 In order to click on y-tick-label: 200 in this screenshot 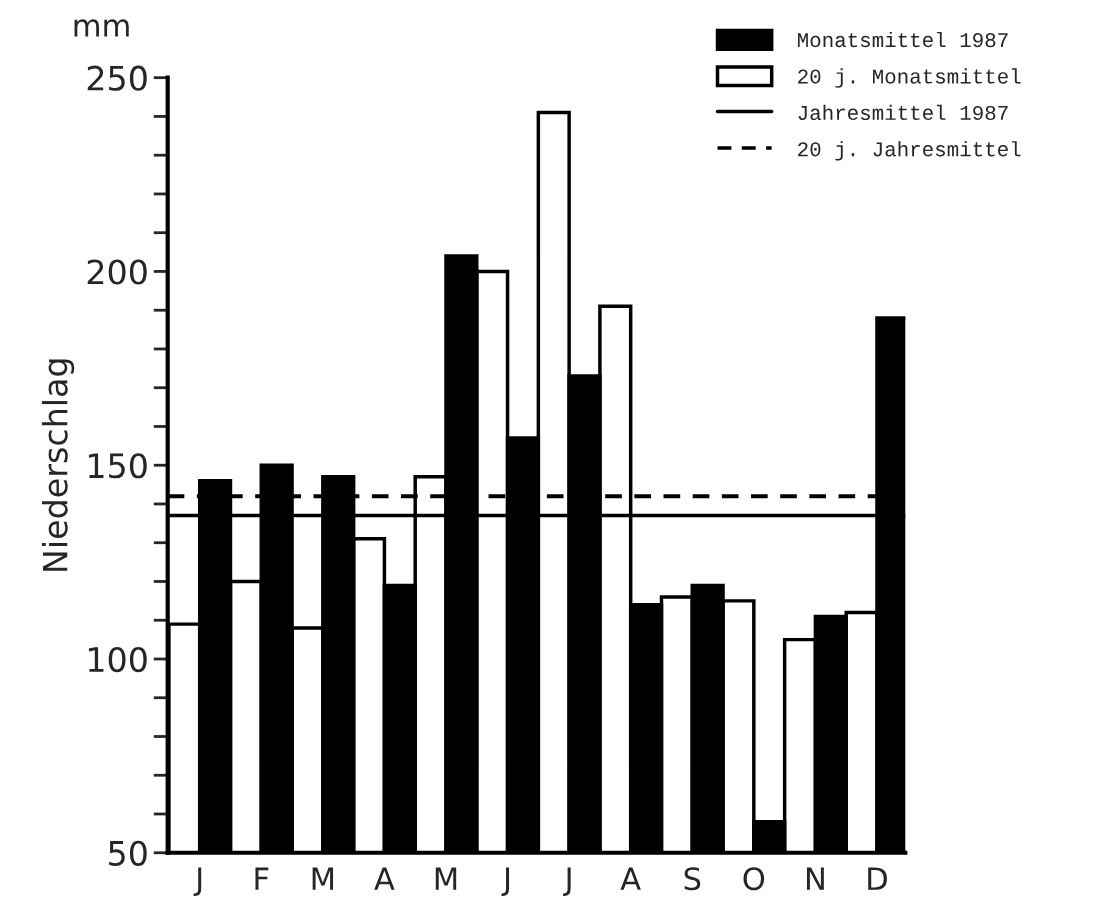, I will do `click(117, 272)`.